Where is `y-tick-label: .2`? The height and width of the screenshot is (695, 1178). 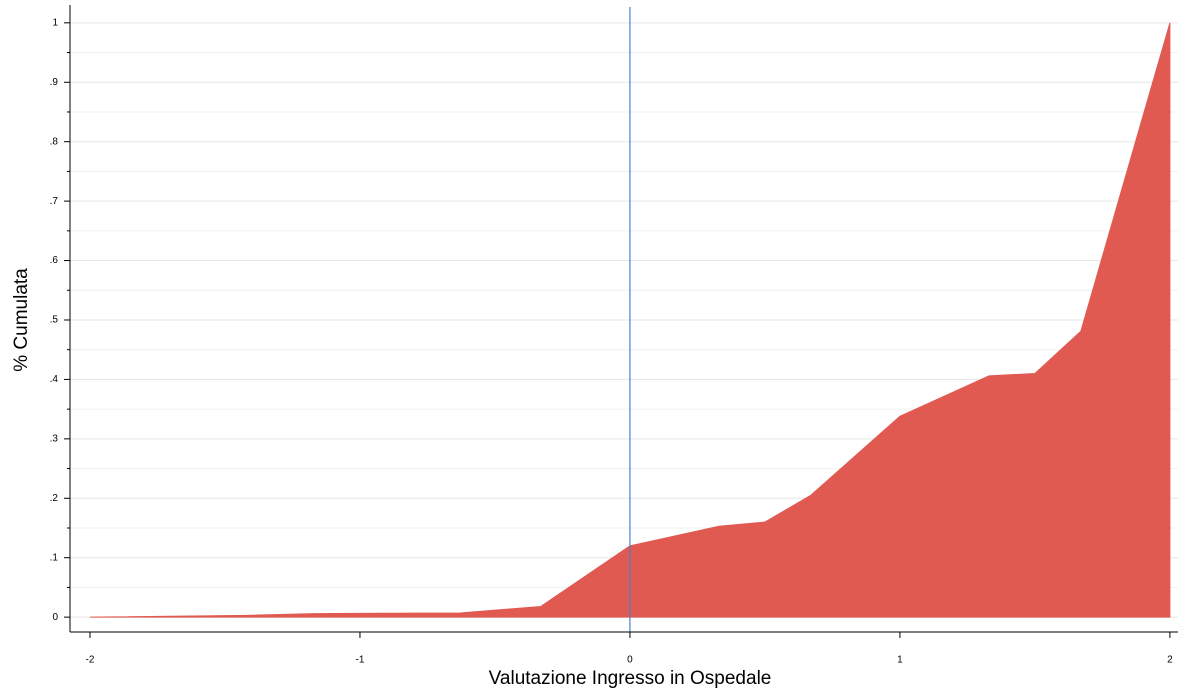 y-tick-label: .2 is located at coordinates (54, 498).